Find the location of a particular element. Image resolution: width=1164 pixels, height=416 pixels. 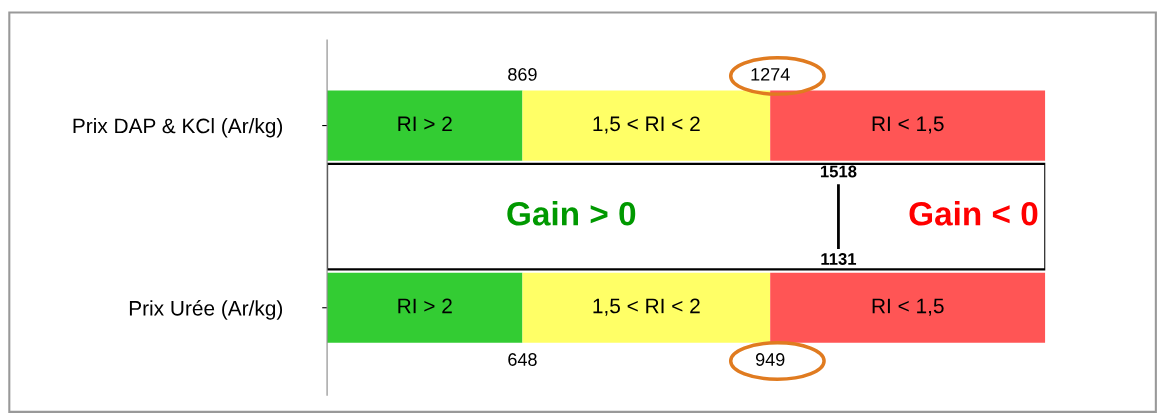

y-tick-label: Prix Urée (Ar/kg) is located at coordinates (206, 310).